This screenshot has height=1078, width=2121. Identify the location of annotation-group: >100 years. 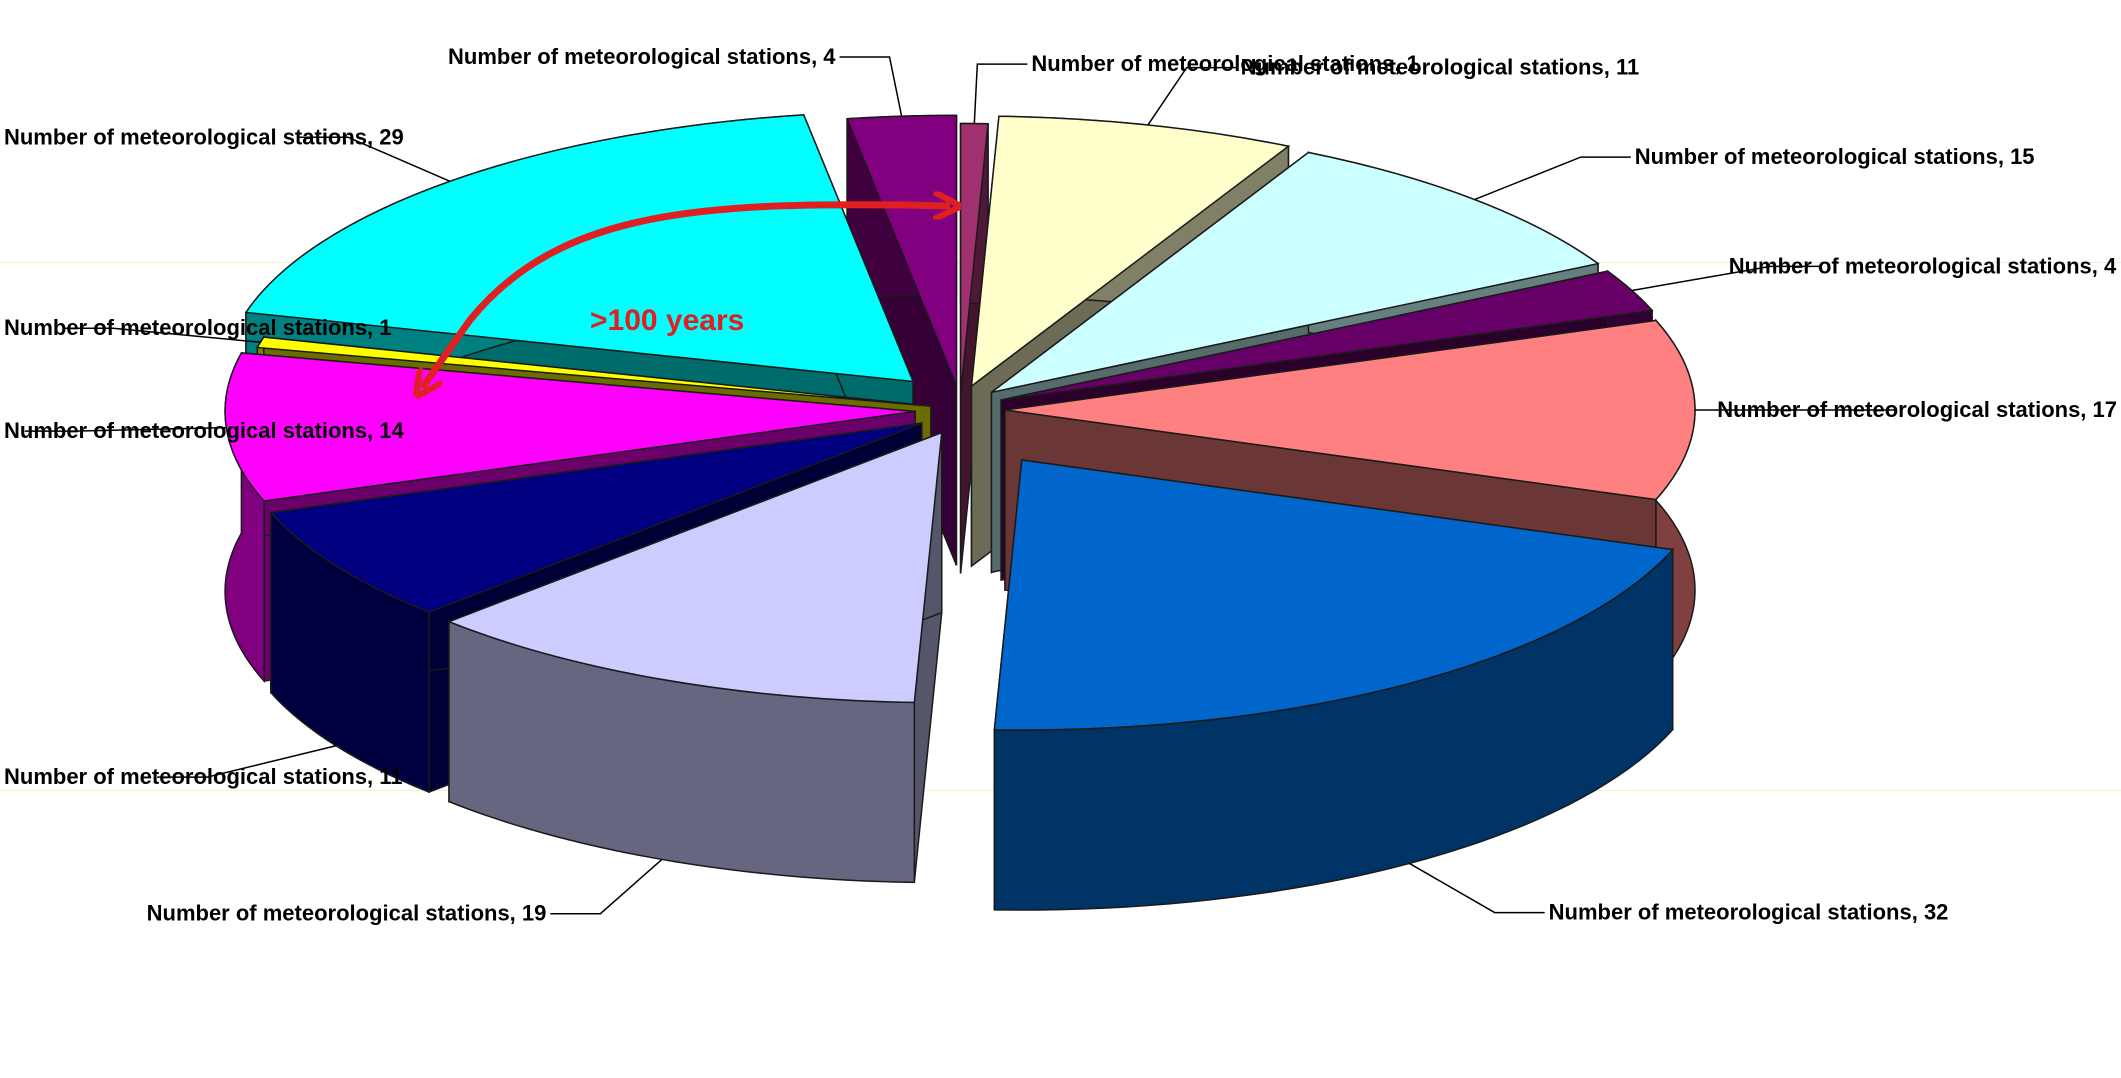
(686, 296).